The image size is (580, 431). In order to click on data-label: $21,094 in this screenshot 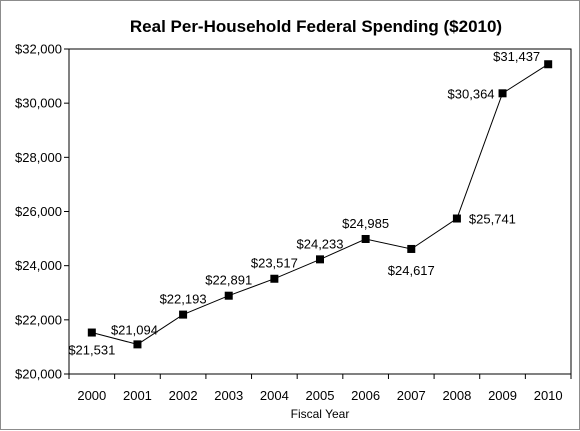, I will do `click(134, 329)`.